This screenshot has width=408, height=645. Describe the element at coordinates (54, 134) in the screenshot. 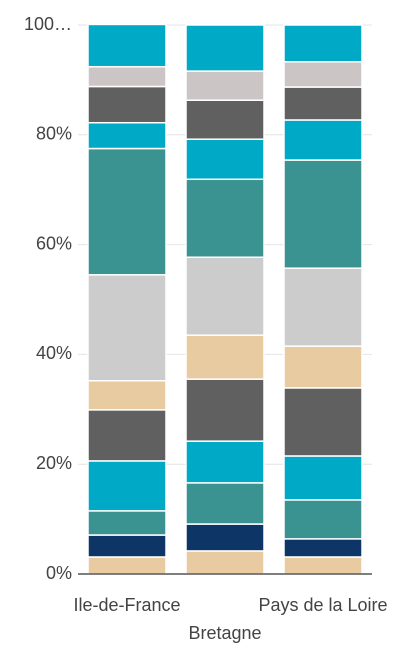

I see `y-tick-label: 80%` at that location.